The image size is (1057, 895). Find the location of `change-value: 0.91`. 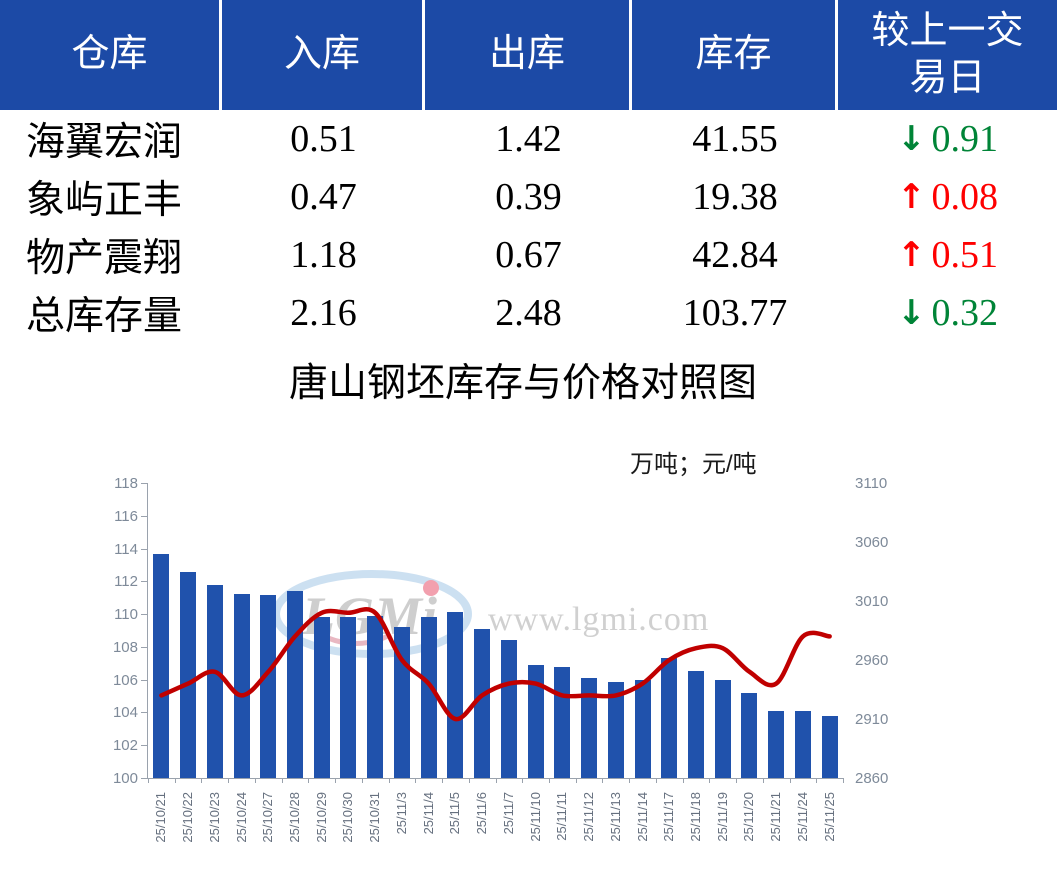

change-value: 0.91 is located at coordinates (965, 139).